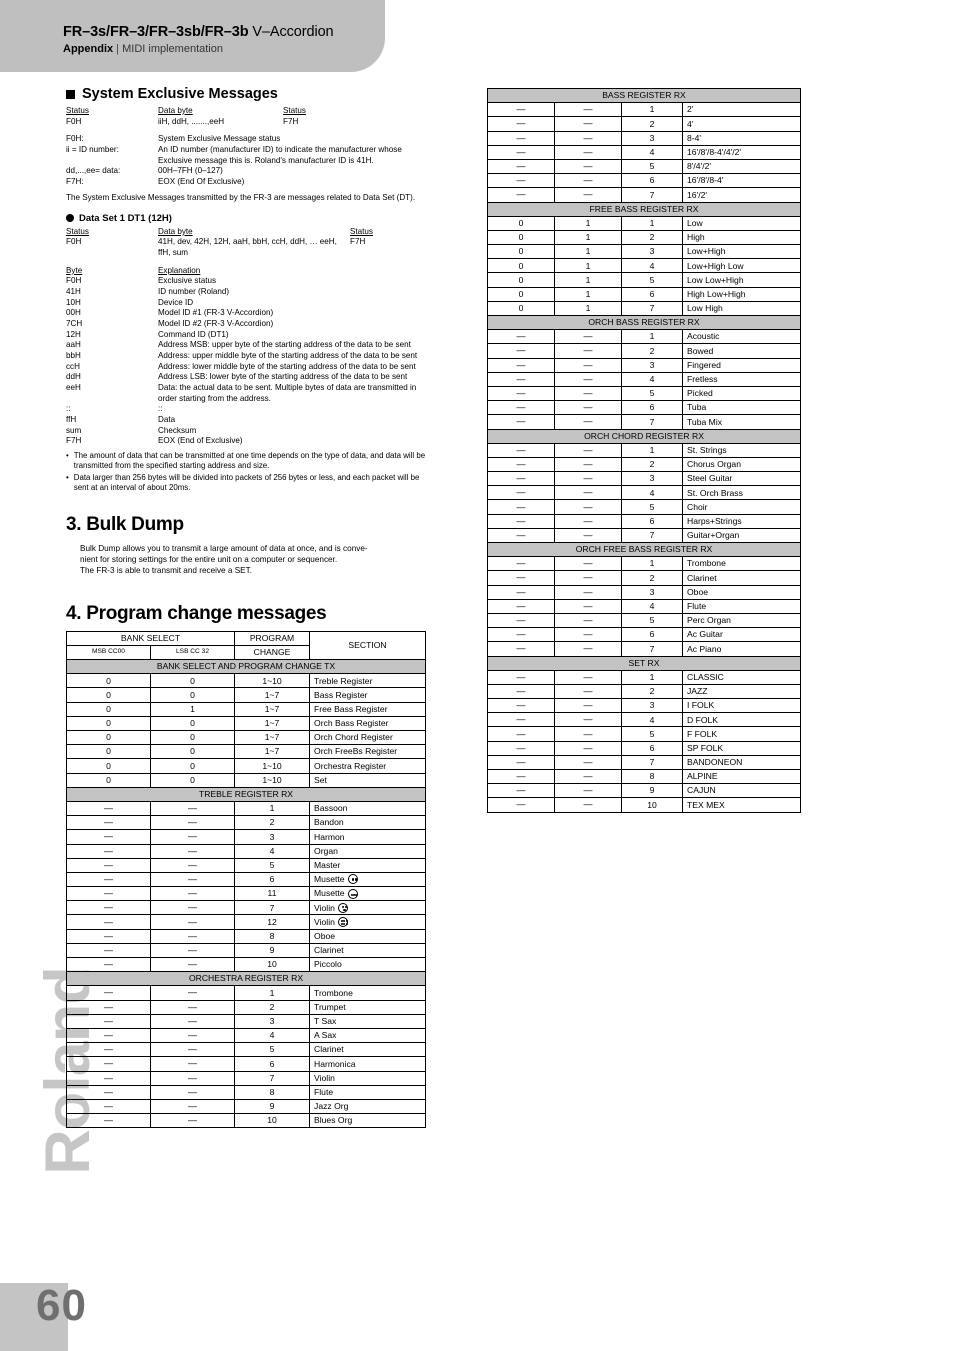  What do you see at coordinates (644, 606) in the screenshot?
I see `table-row: — —4 Flute` at bounding box center [644, 606].